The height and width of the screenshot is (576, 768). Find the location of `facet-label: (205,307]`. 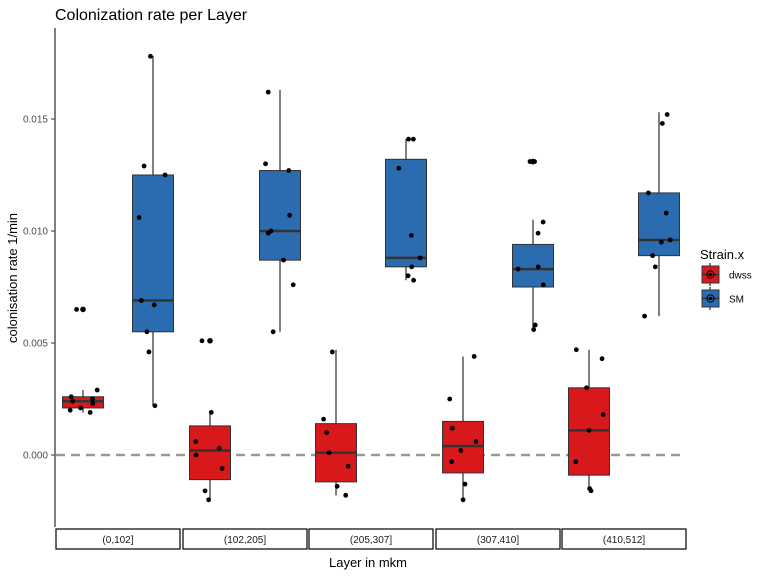

facet-label: (205,307] is located at coordinates (371, 540).